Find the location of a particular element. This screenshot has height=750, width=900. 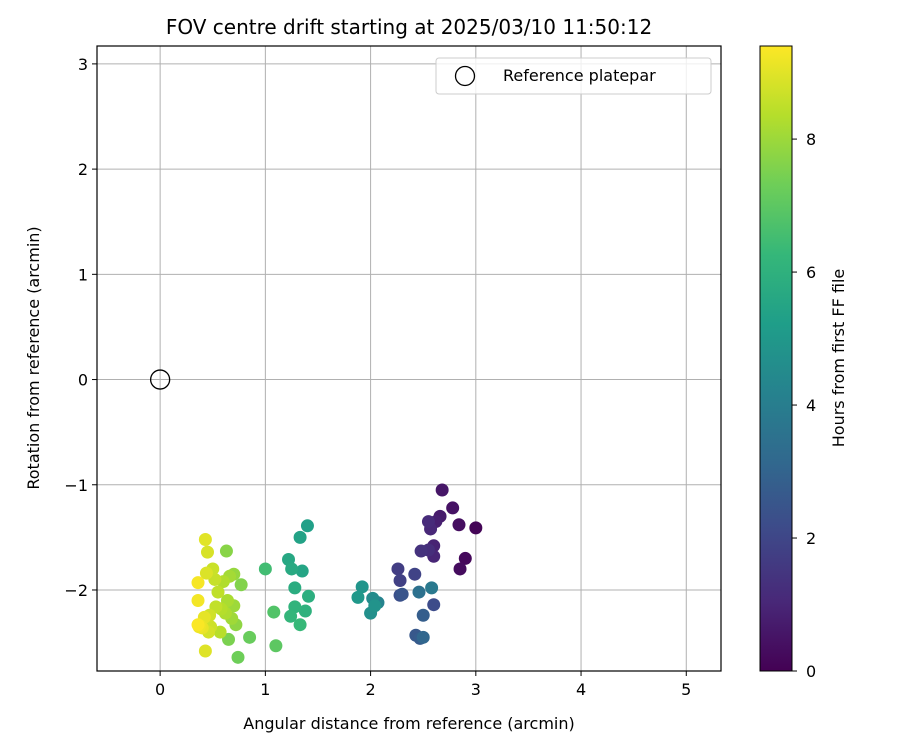

x-tick-label: 3 is located at coordinates (476, 689).